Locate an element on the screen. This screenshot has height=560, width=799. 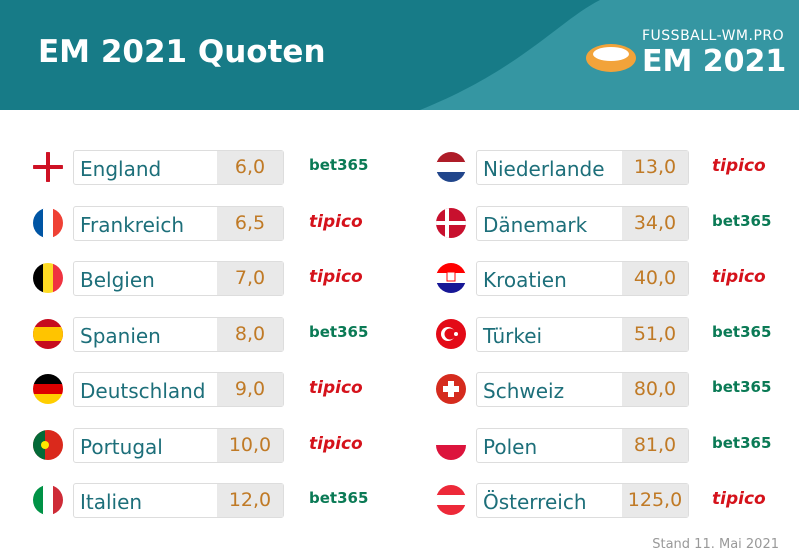
odds: 6,5 is located at coordinates (250, 223).